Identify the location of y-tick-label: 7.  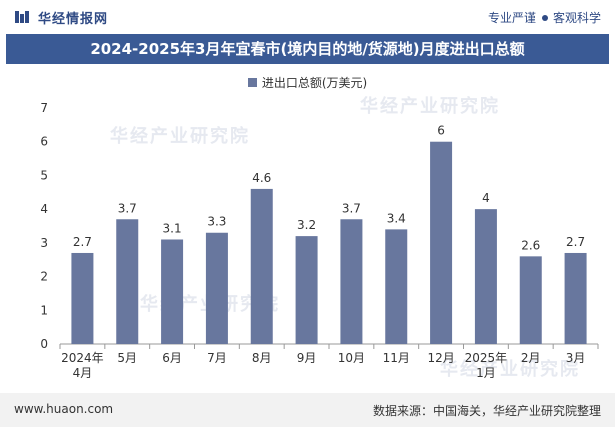
(44, 108).